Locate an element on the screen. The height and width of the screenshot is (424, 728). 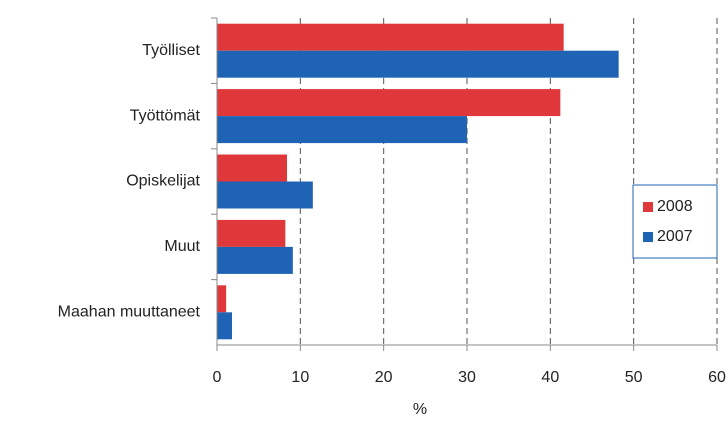
x-tick-label: 50 is located at coordinates (634, 377).